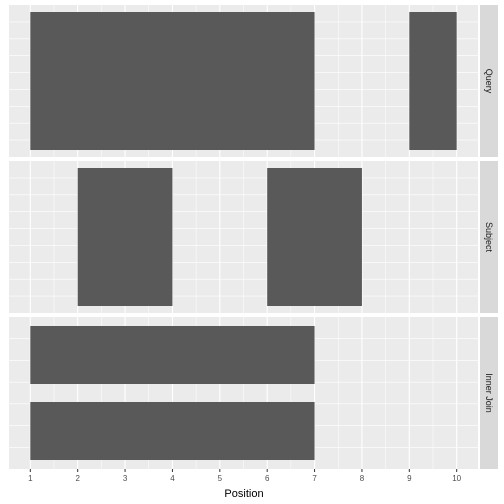  I want to click on x-tick-label: 6, so click(267, 478).